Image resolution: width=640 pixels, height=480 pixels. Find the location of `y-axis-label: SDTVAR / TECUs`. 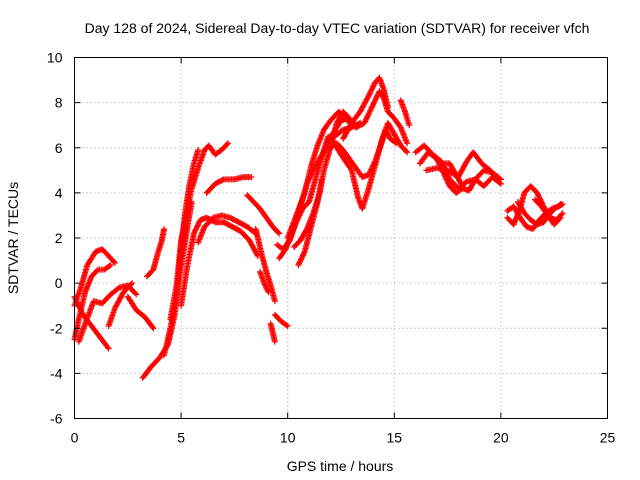

y-axis-label: SDTVAR / TECUs is located at coordinates (13, 238).